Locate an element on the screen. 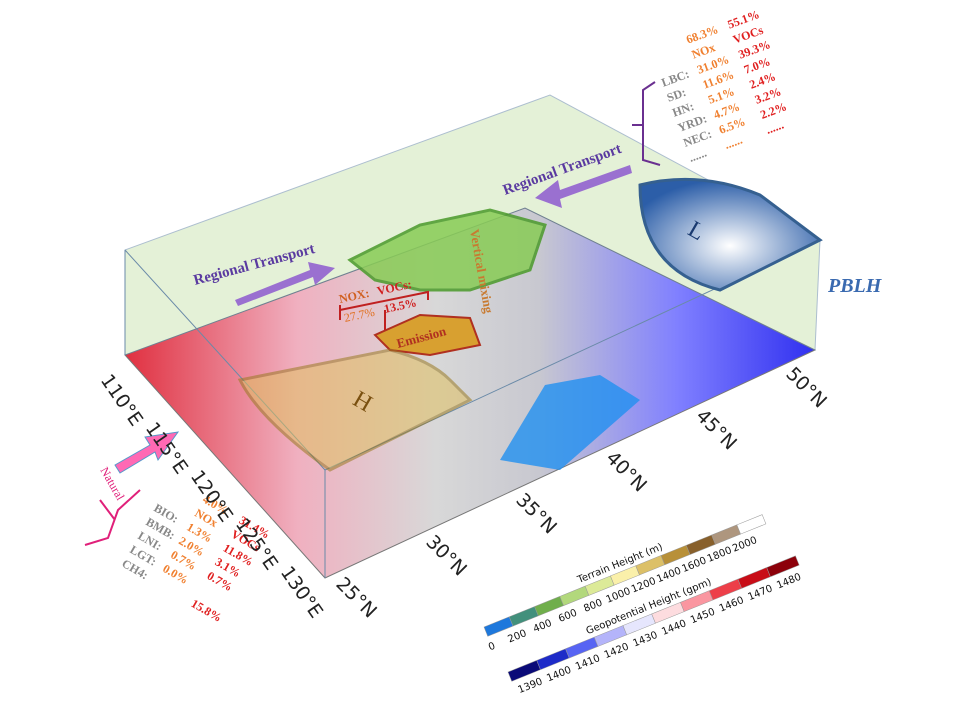 The width and height of the screenshot is (960, 720). colorbar-tick: 1600 is located at coordinates (694, 565).